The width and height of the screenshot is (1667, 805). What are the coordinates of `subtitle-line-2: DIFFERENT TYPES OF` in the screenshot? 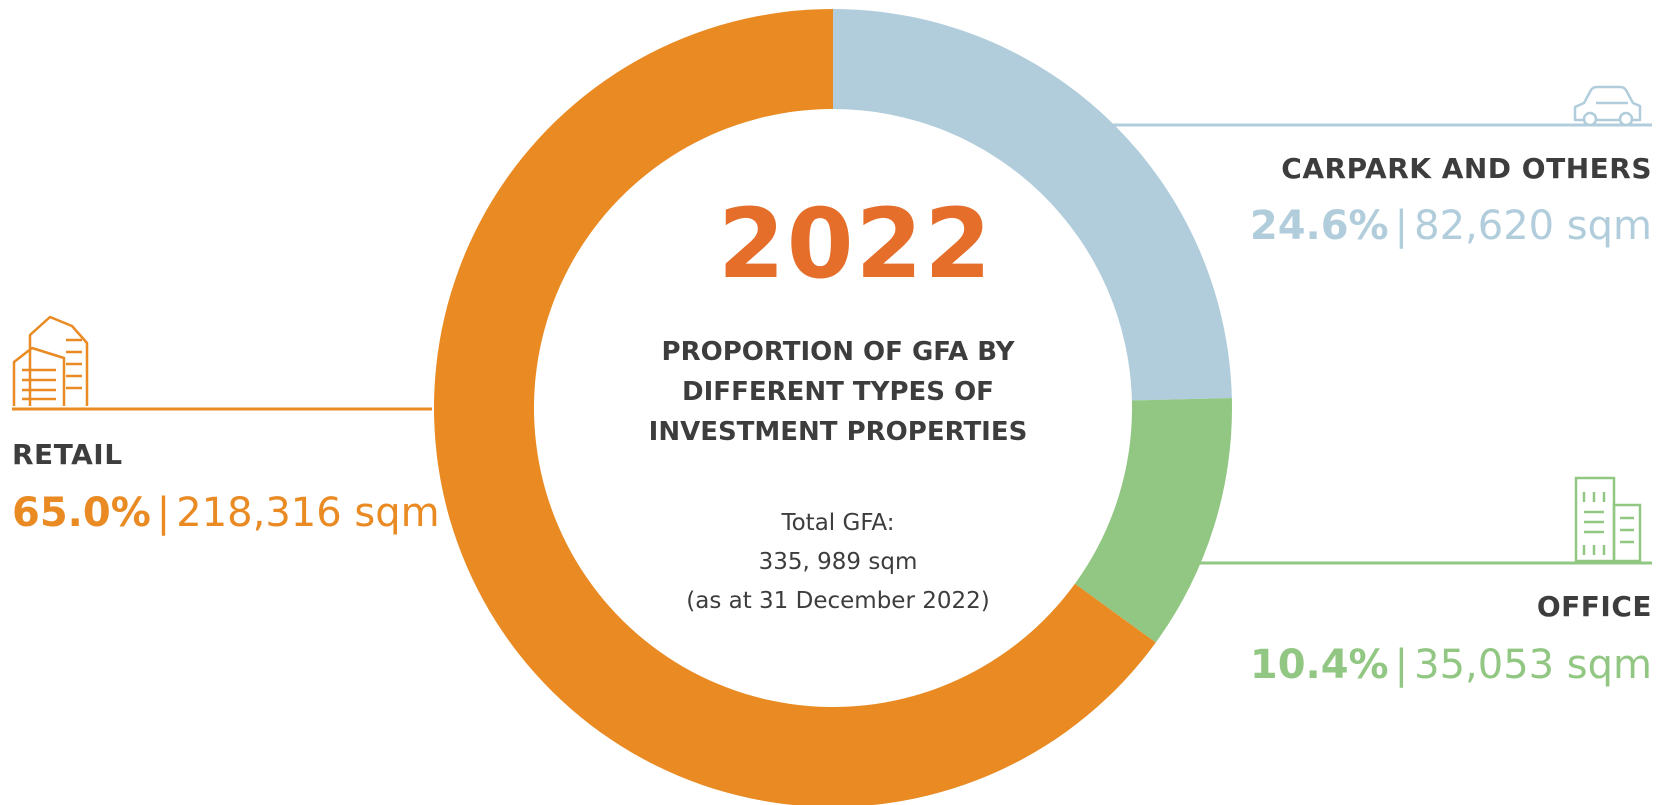 It's located at (838, 392).